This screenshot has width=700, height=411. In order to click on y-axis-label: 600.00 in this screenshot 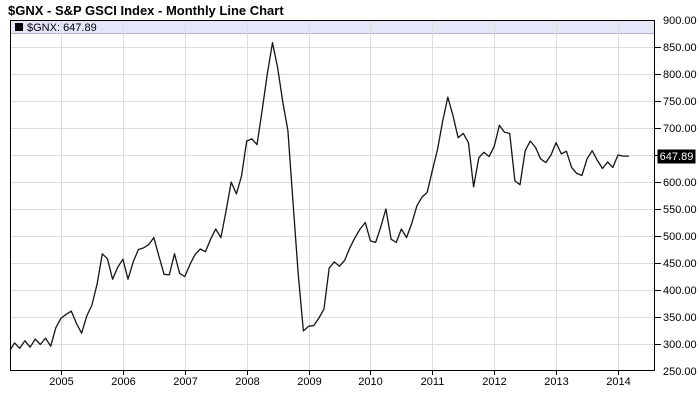, I will do `click(680, 183)`.